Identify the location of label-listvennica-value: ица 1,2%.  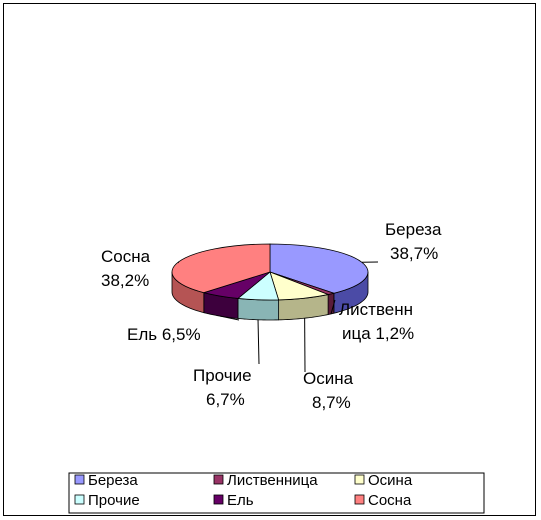
(378, 333).